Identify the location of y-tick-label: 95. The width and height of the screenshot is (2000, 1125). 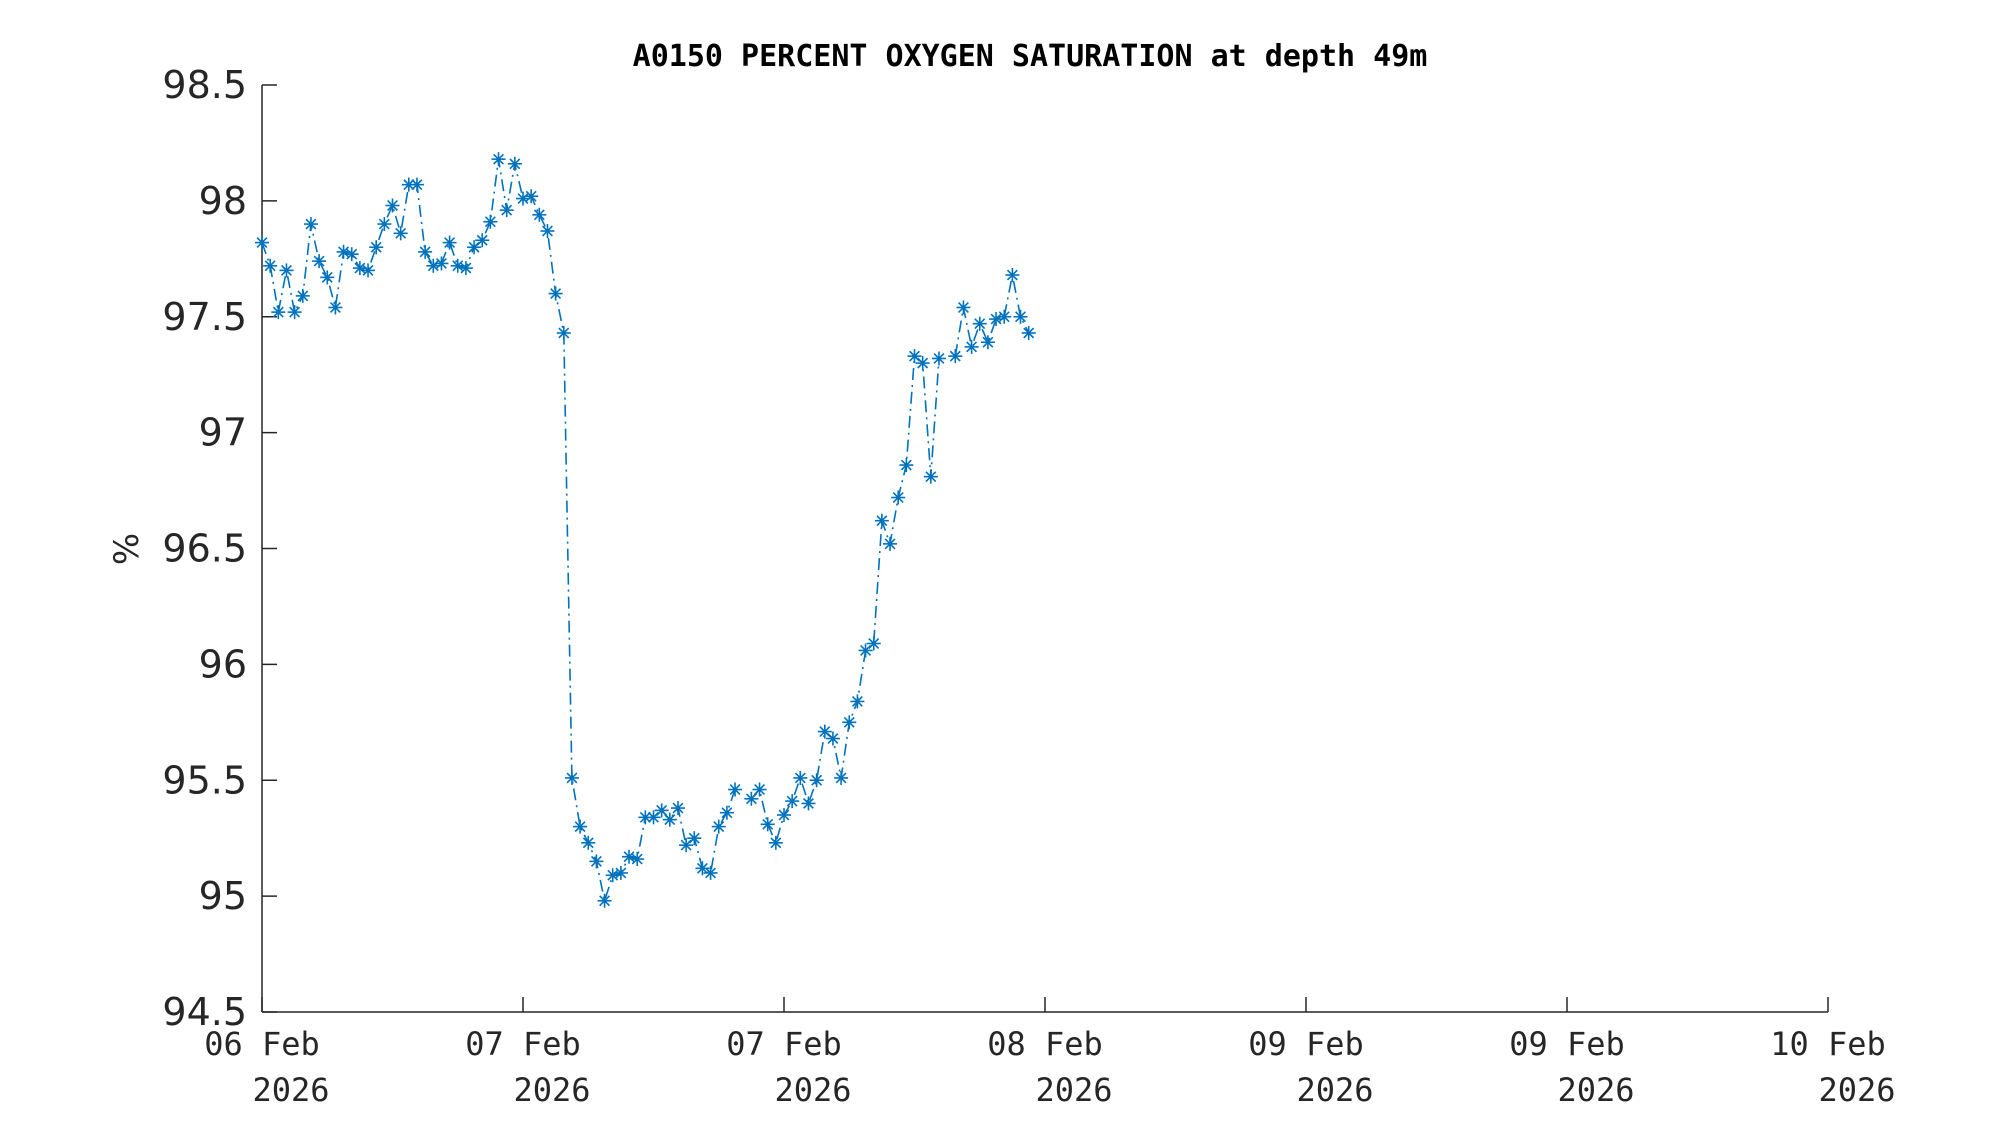
(223, 896).